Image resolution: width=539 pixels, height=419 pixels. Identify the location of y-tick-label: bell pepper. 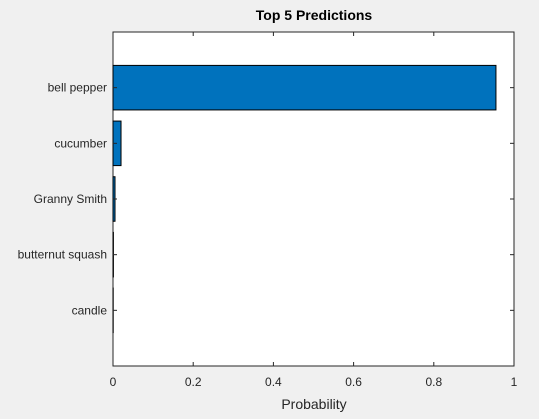
(77, 88).